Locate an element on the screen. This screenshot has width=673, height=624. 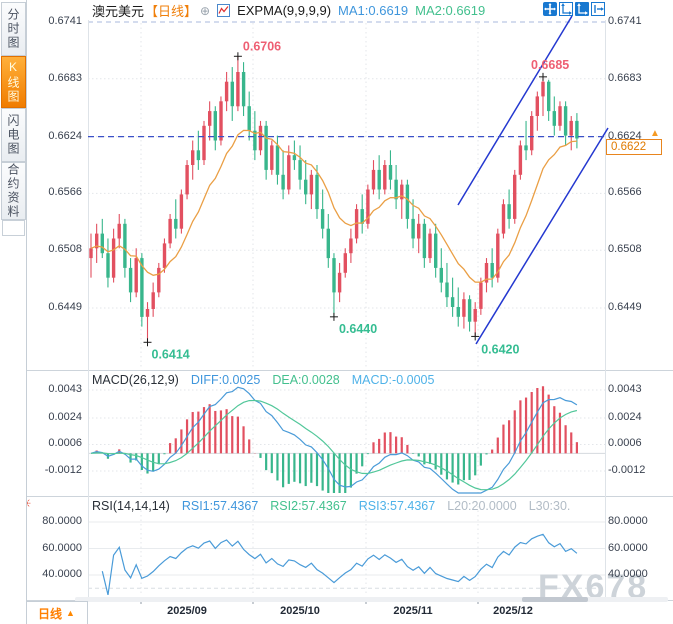
indicator-name: EXPMA(9,9,9,9) is located at coordinates (284, 10).